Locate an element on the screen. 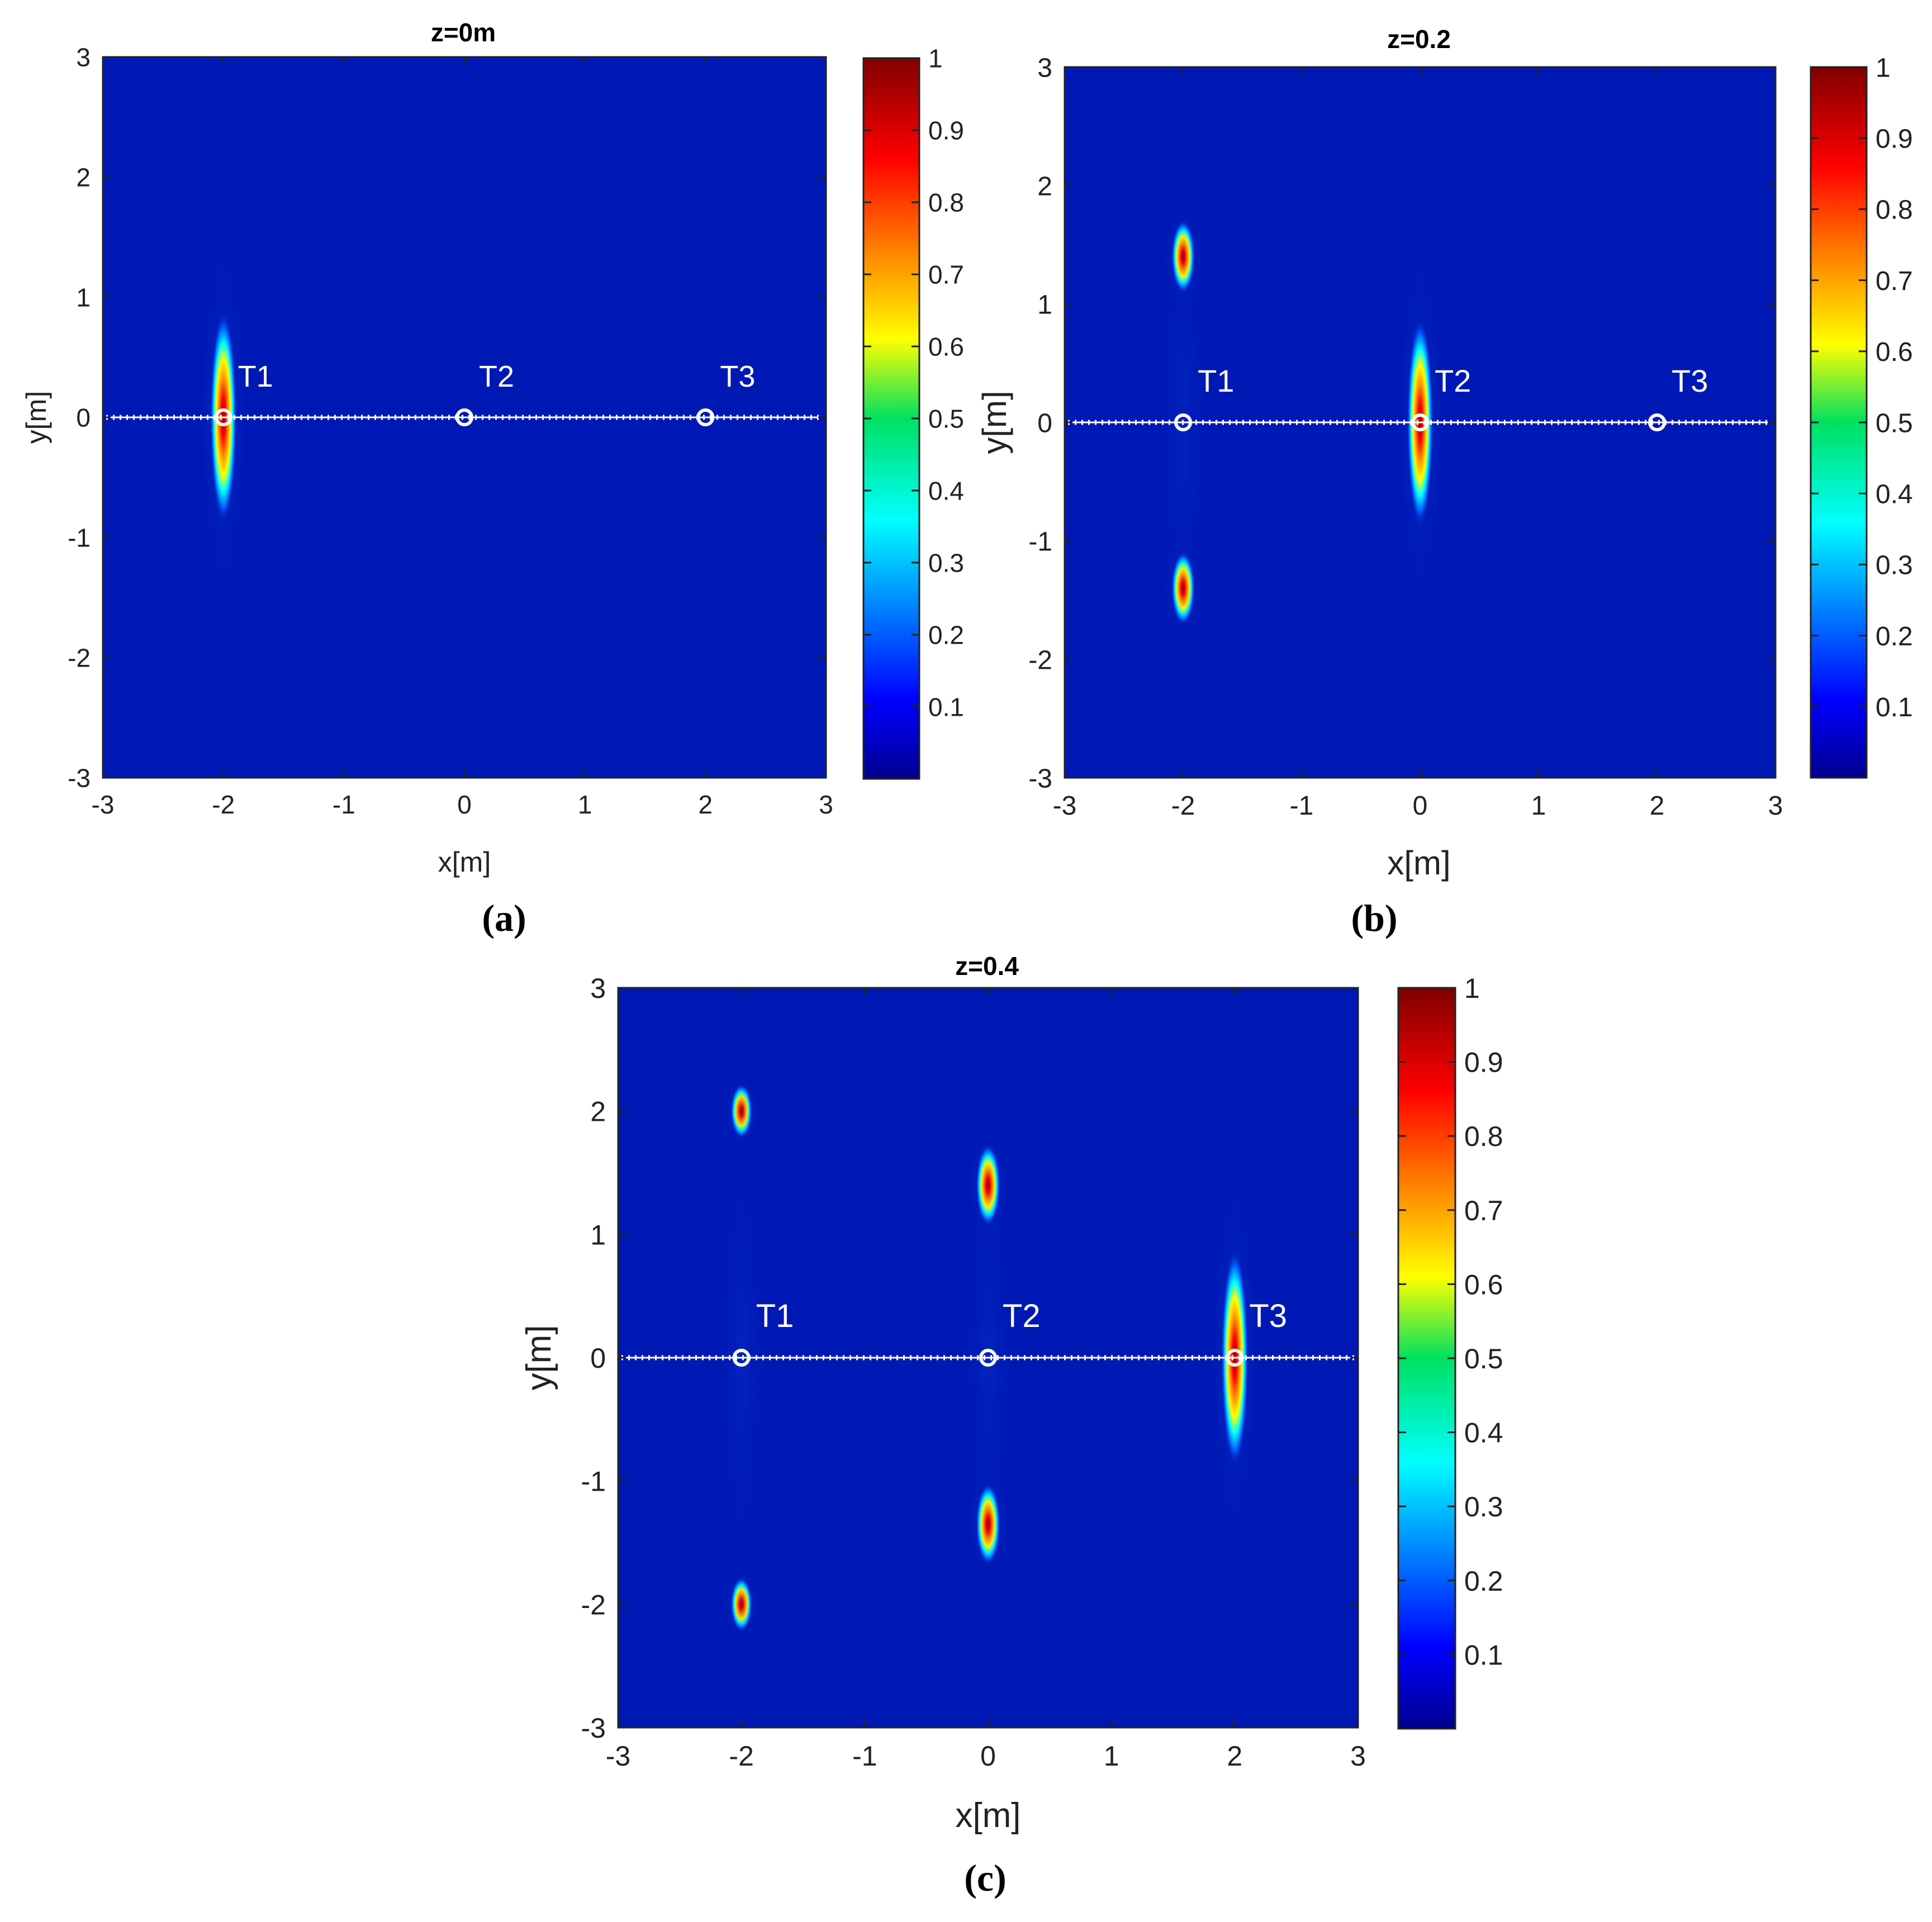  panel-b-ytick-label: -1 is located at coordinates (1040, 541).